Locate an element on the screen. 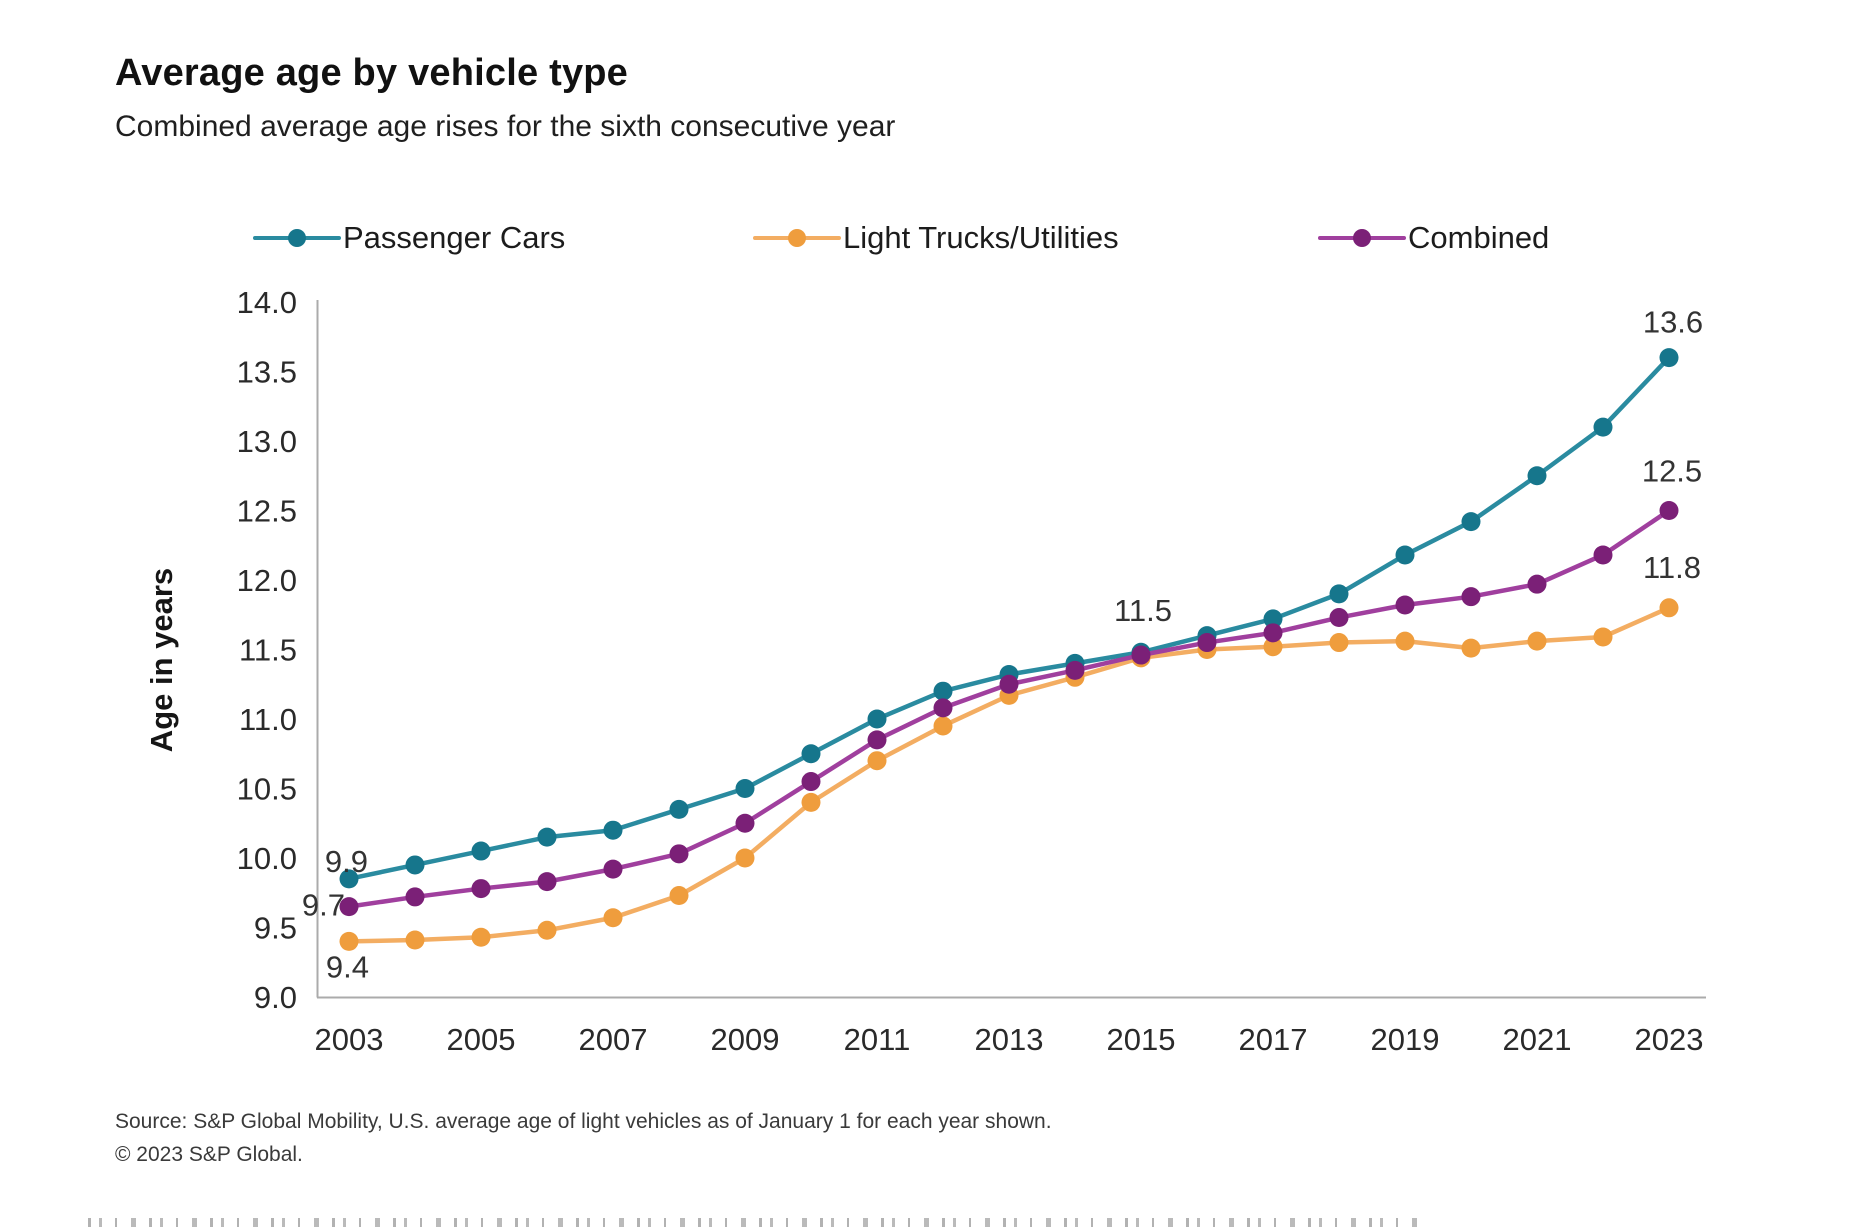  legend-item-combined: Combined is located at coordinates (1433, 238).